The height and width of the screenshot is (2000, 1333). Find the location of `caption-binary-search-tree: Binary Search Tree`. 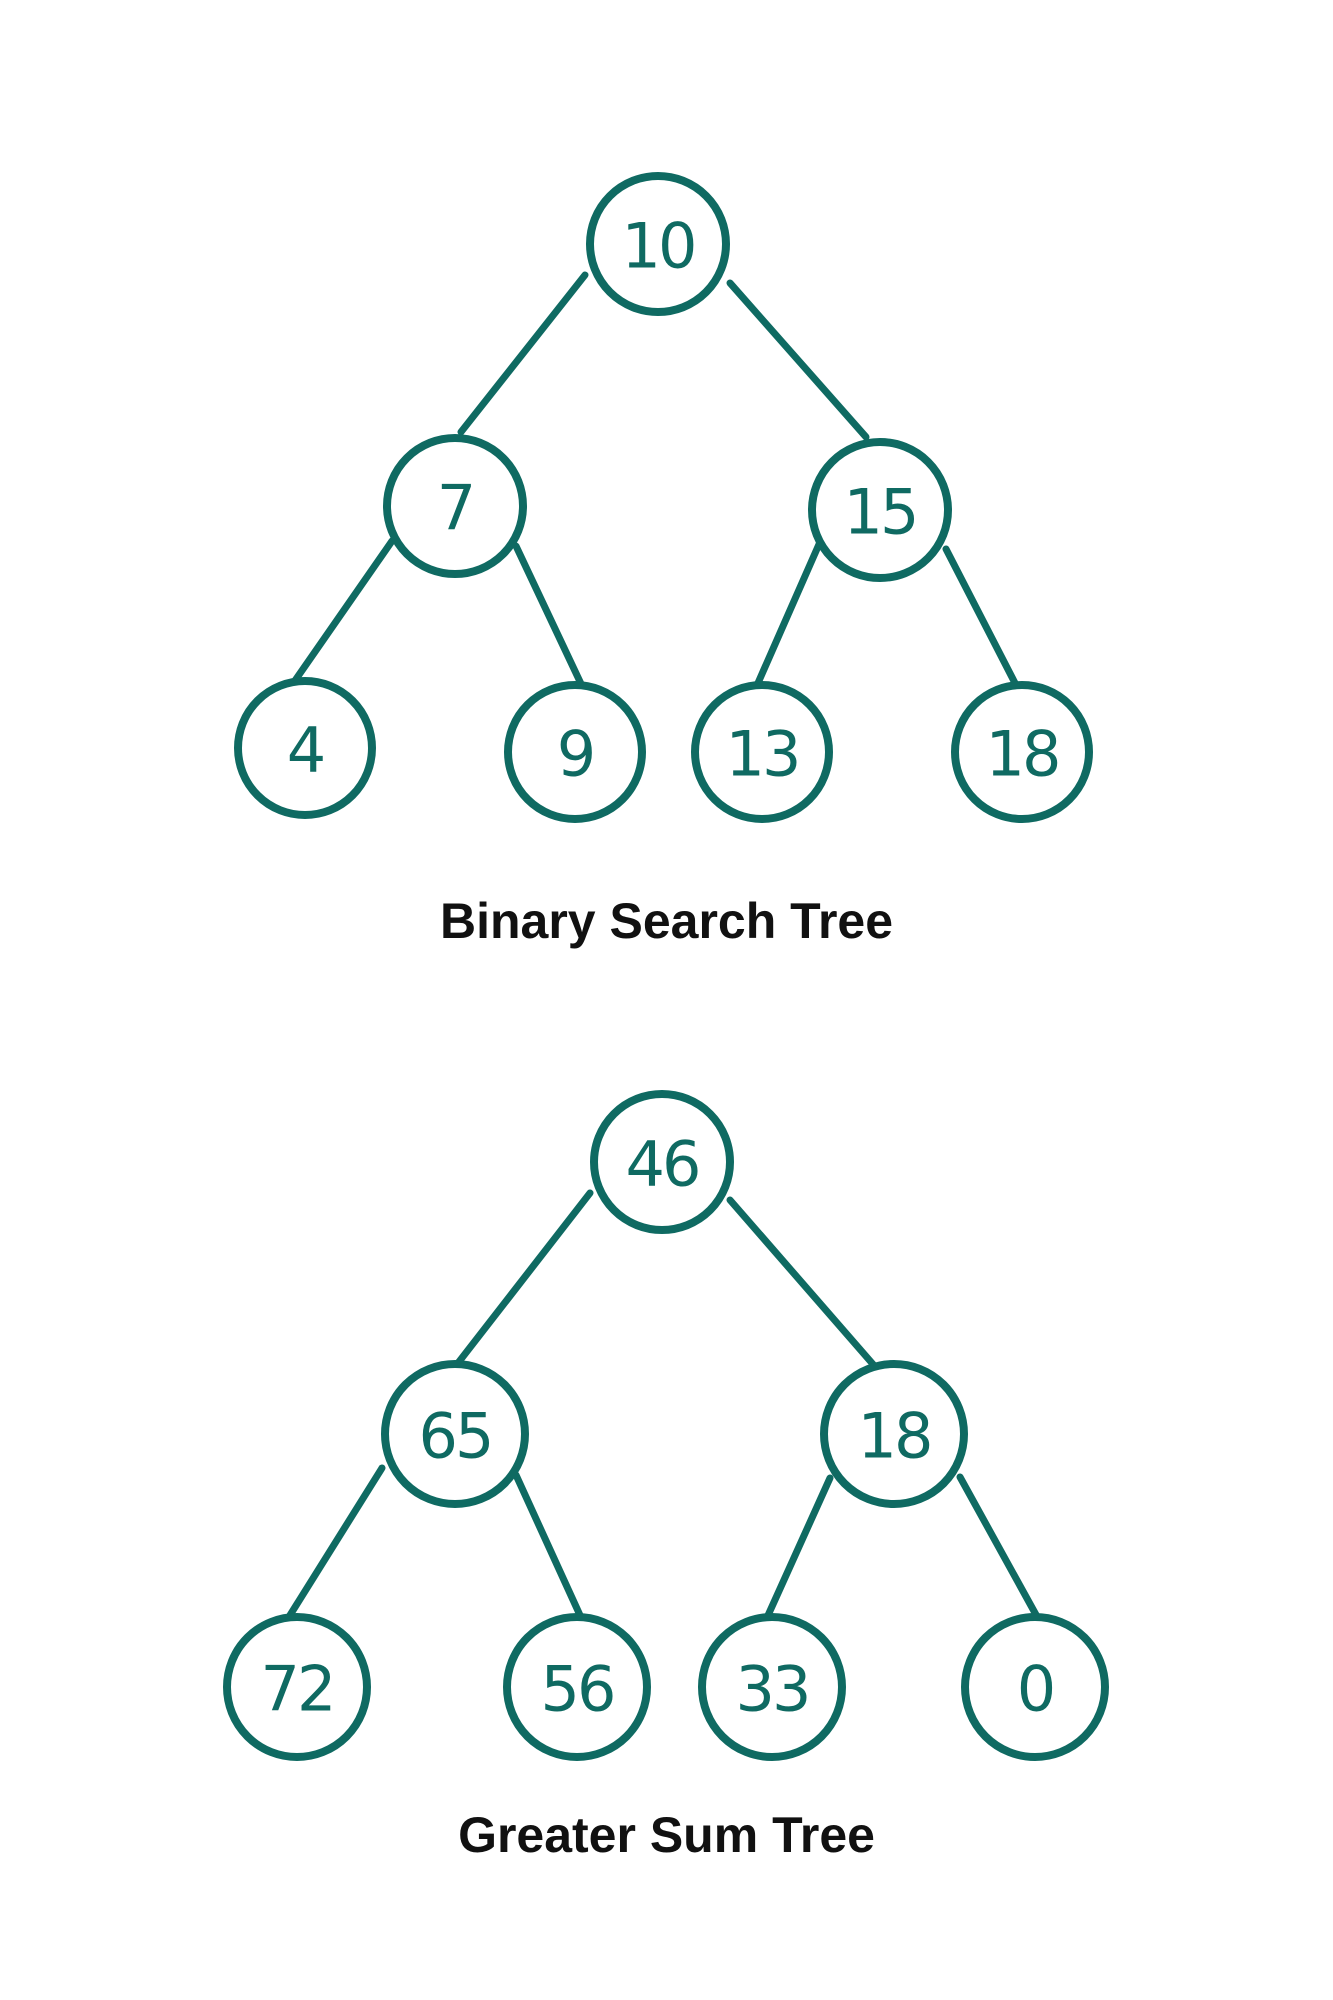

caption-binary-search-tree: Binary Search Tree is located at coordinates (666, 921).